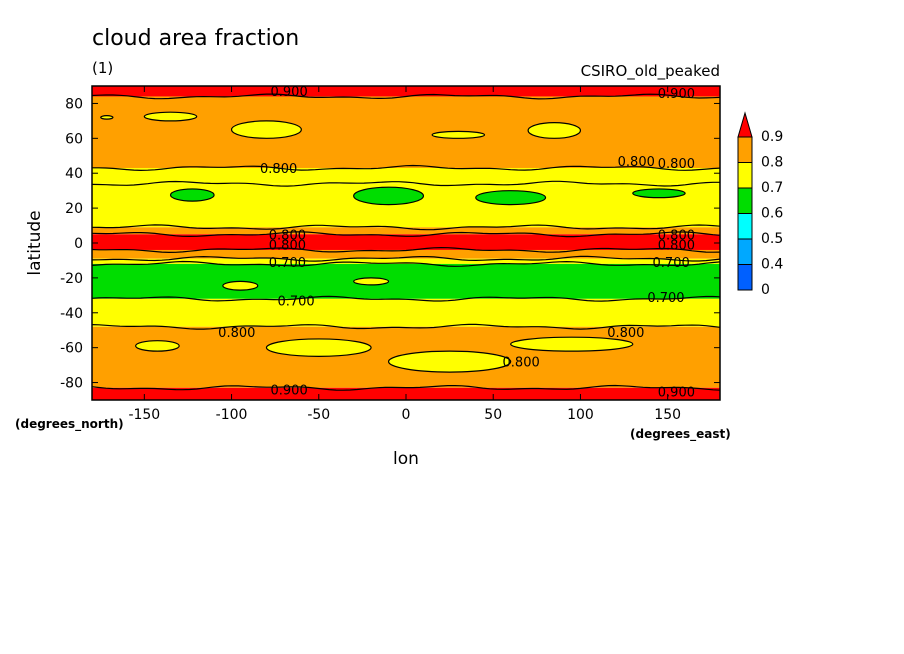 This screenshot has width=904, height=654. Describe the element at coordinates (232, 415) in the screenshot. I see `x-tick-label: -100` at that location.